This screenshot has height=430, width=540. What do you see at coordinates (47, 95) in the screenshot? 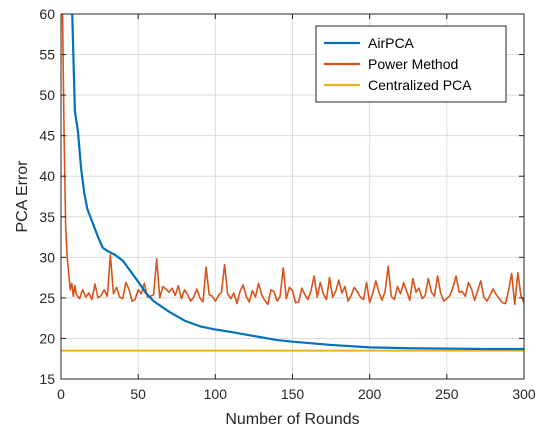
I see `y-tick-label-7: 50` at bounding box center [47, 95].